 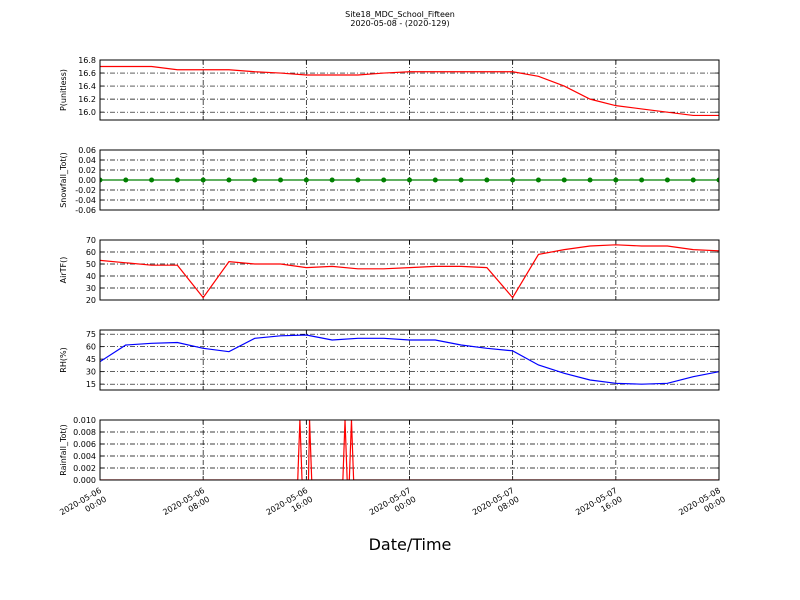 I want to click on y-tick-label: -0.02, so click(x=85, y=190).